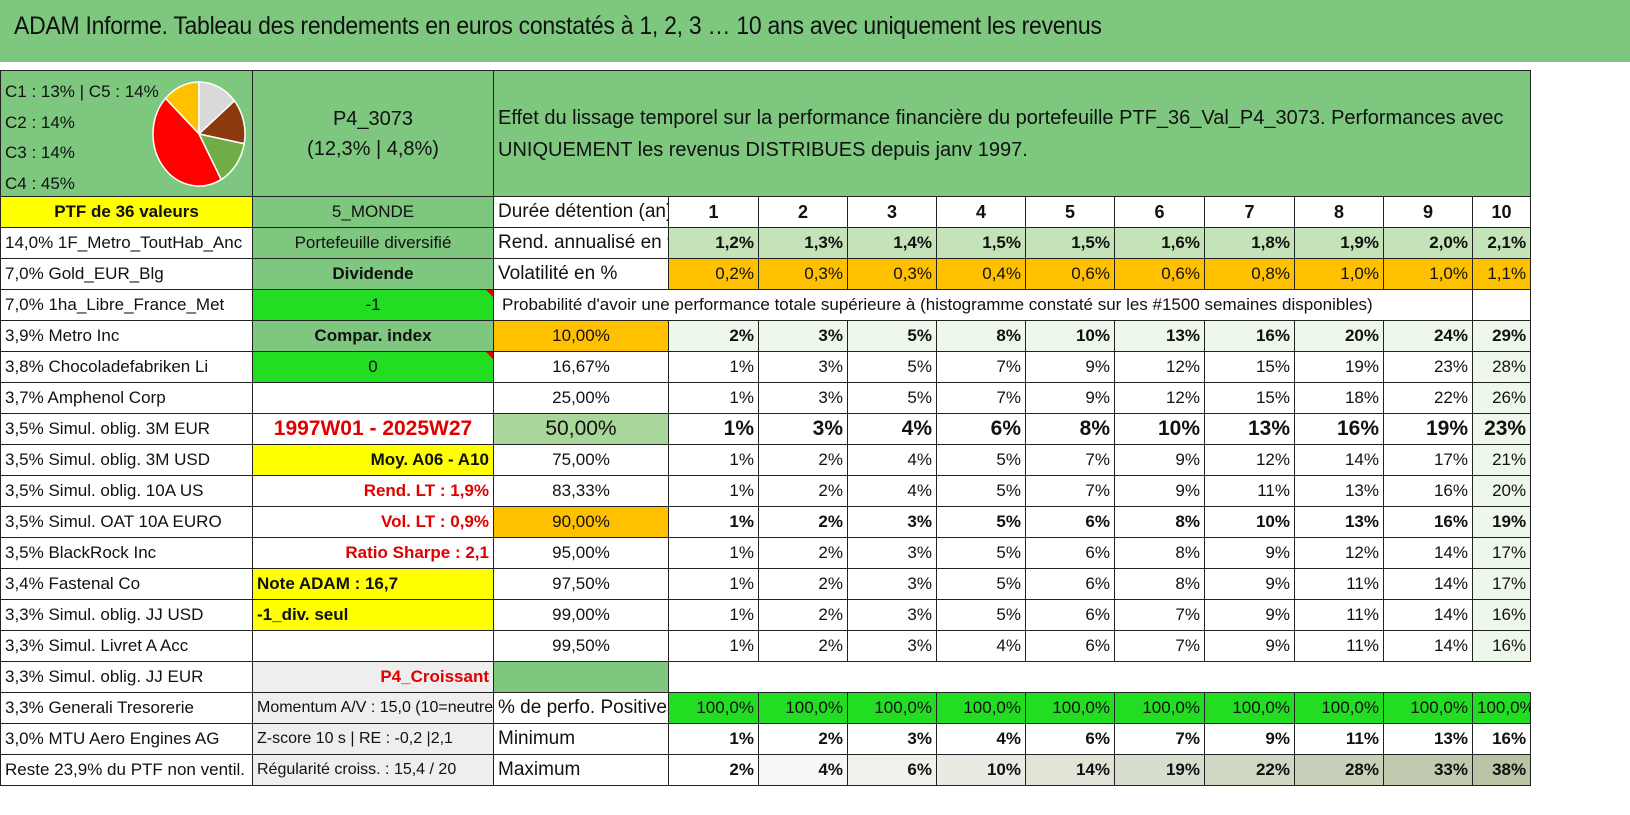 The width and height of the screenshot is (1630, 815). I want to click on minimum-value-6: 7%, so click(1159, 739).